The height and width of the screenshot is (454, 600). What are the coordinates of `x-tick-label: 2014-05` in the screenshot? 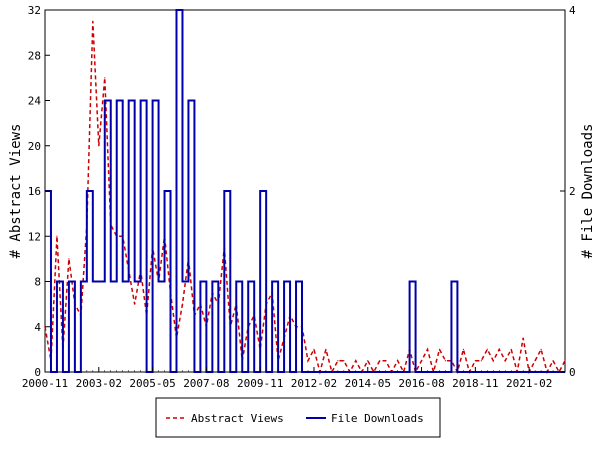 It's located at (368, 383).